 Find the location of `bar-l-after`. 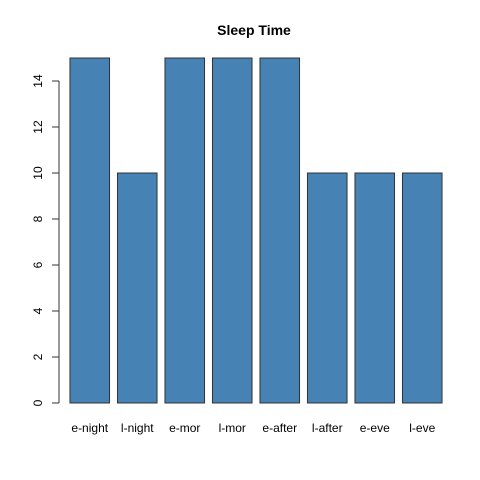

bar-l-after is located at coordinates (327, 288).